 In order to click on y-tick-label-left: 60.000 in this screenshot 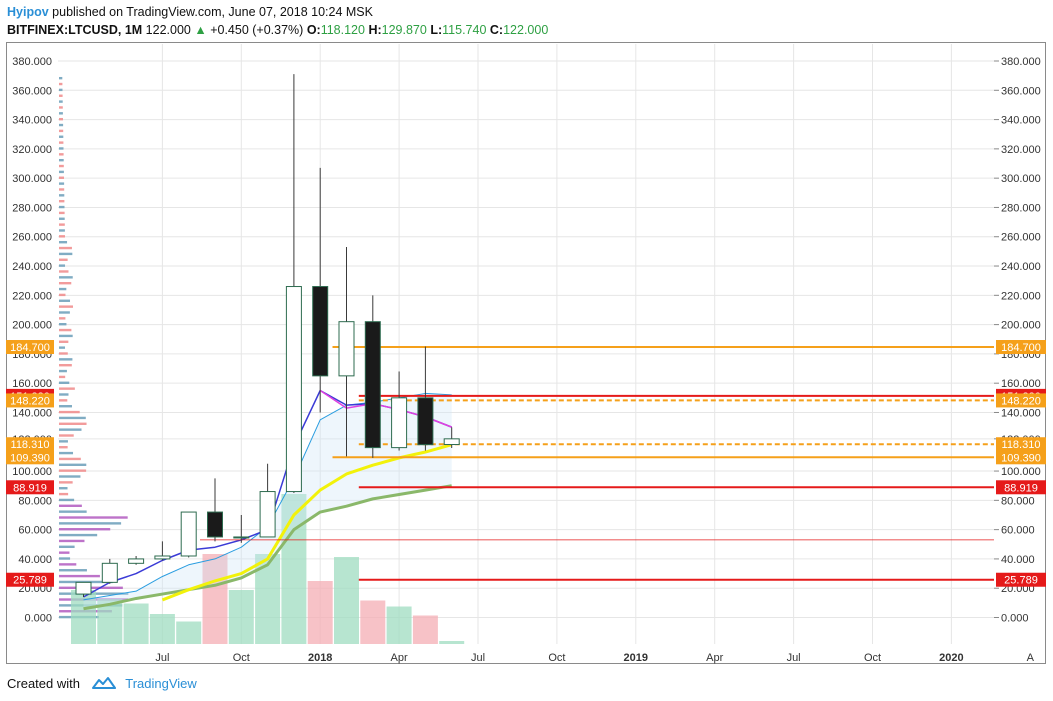, I will do `click(35, 531)`.